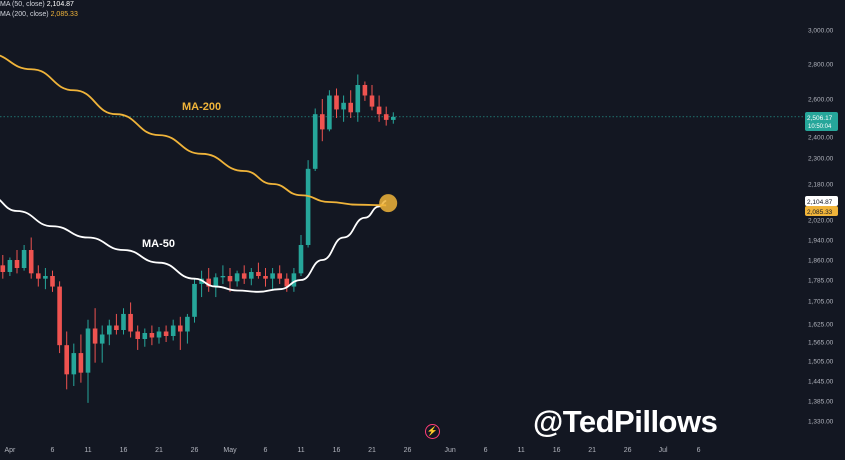 This screenshot has height=460, width=845. I want to click on crossover-circle, so click(388, 203).